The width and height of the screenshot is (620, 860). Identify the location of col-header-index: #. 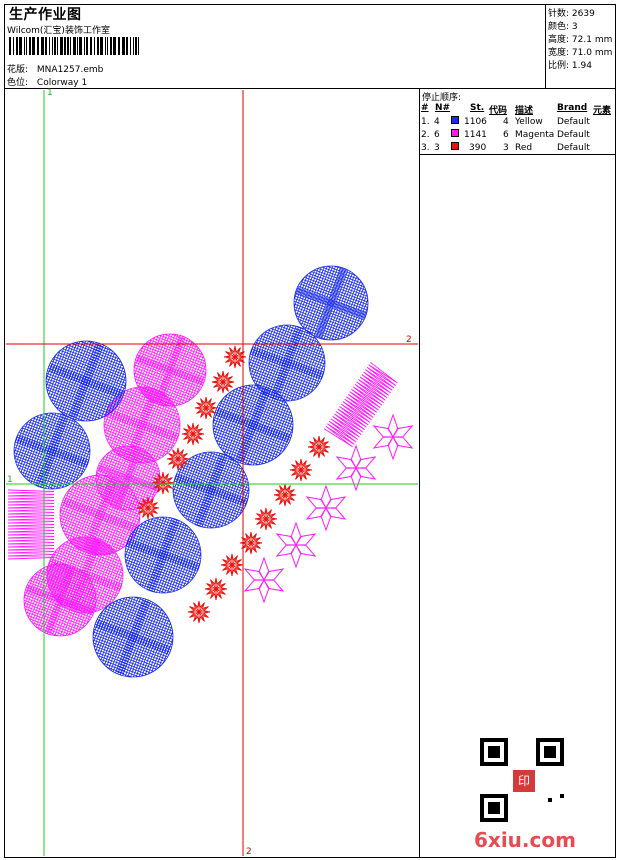
(425, 108).